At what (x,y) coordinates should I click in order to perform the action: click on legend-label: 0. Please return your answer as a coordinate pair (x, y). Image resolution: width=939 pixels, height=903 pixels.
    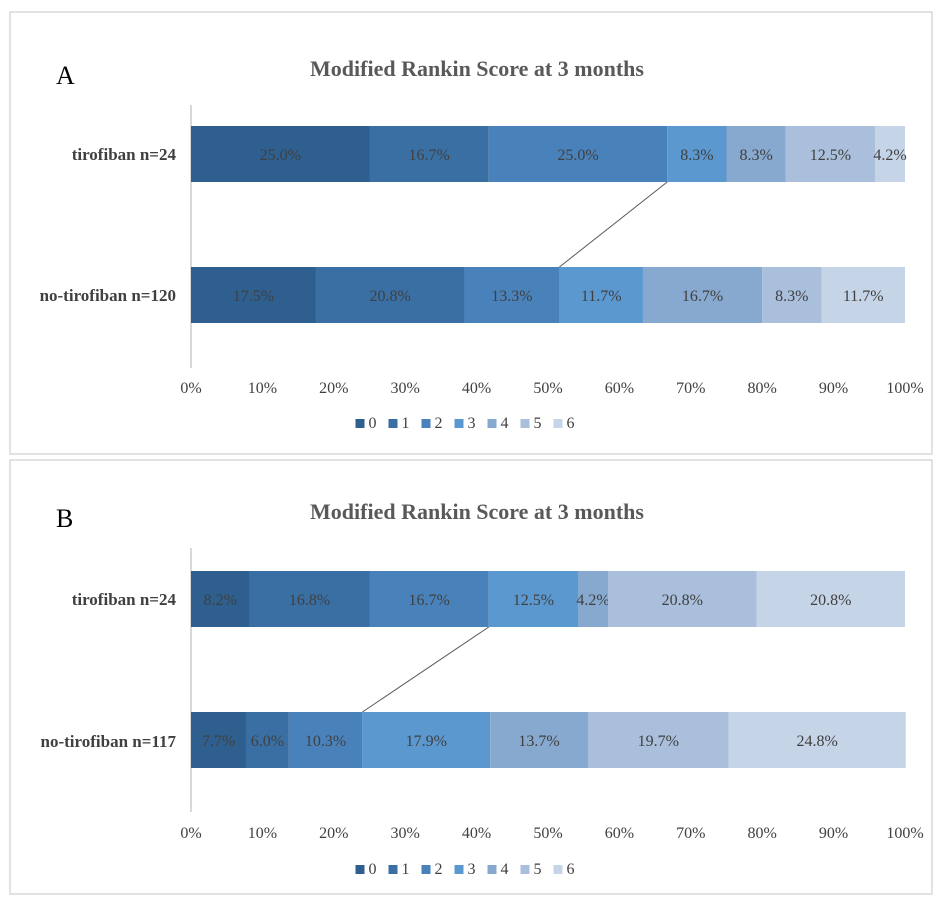
    Looking at the image, I should click on (373, 869).